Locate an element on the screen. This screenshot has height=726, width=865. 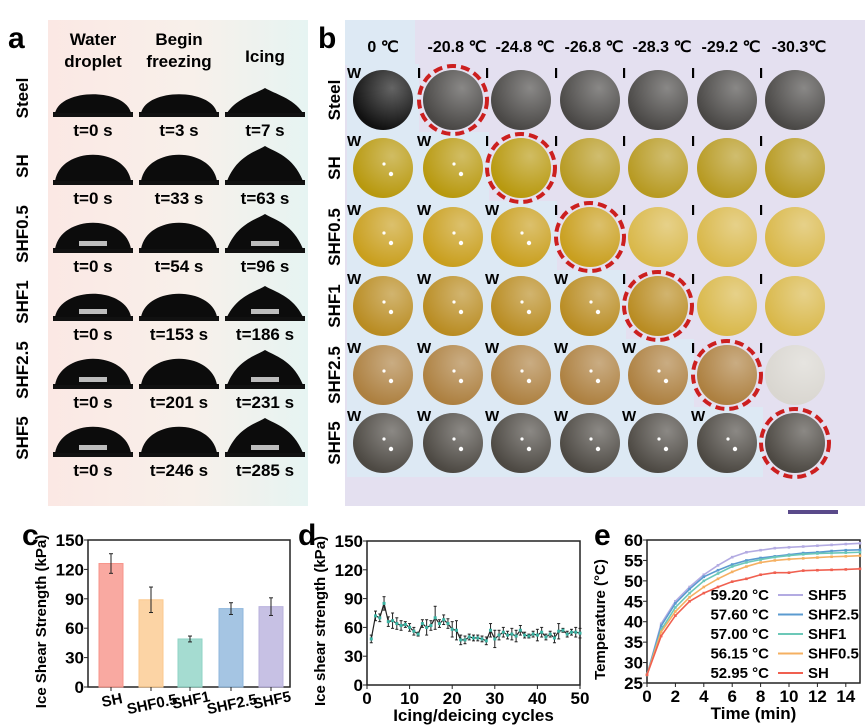
temperature-header: -28.3 ℃ is located at coordinates (662, 47).